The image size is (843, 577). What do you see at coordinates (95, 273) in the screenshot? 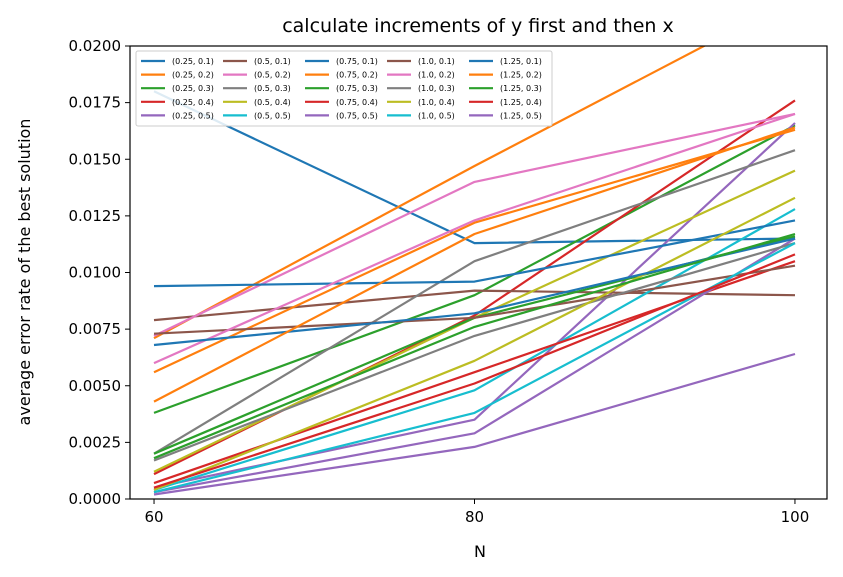
I see `y-tick-label: 0.0100` at bounding box center [95, 273].